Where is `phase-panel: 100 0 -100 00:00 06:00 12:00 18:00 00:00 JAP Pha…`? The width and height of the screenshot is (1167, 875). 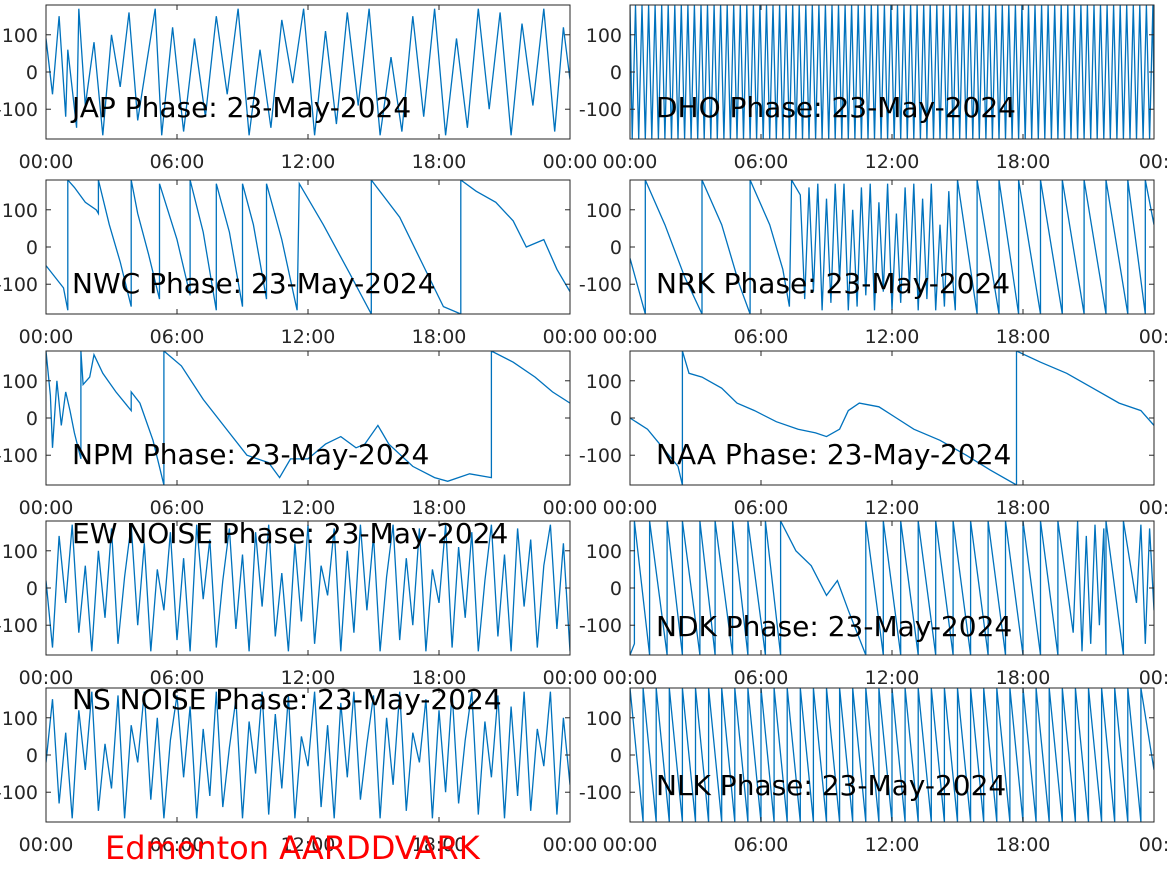 phase-panel: 100 0 -100 00:00 06:00 12:00 18:00 00:00 JAP Pha… is located at coordinates (299, 88).